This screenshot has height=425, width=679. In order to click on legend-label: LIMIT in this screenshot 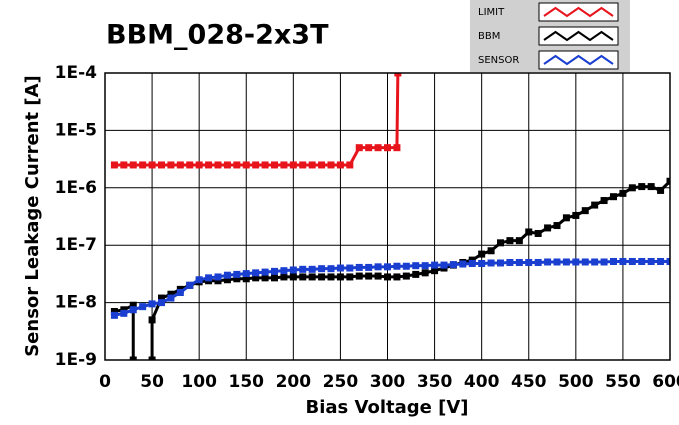, I will do `click(491, 12)`.